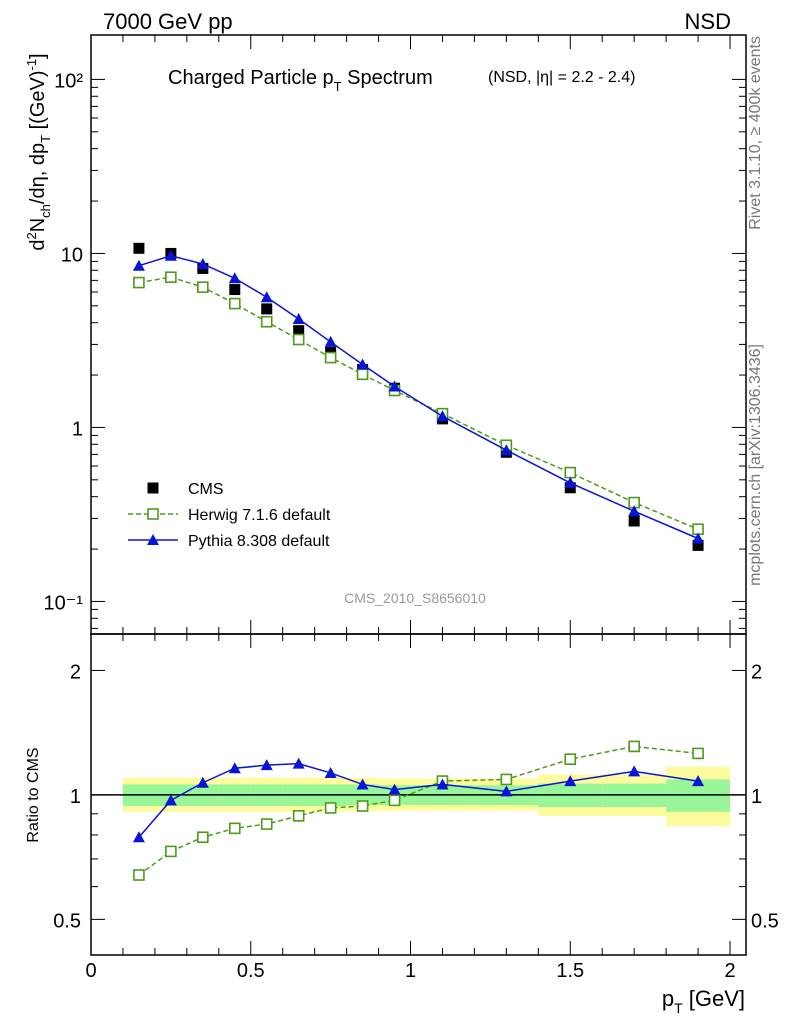 This screenshot has height=1024, width=786. I want to click on x-tick-label: 0, so click(90, 971).